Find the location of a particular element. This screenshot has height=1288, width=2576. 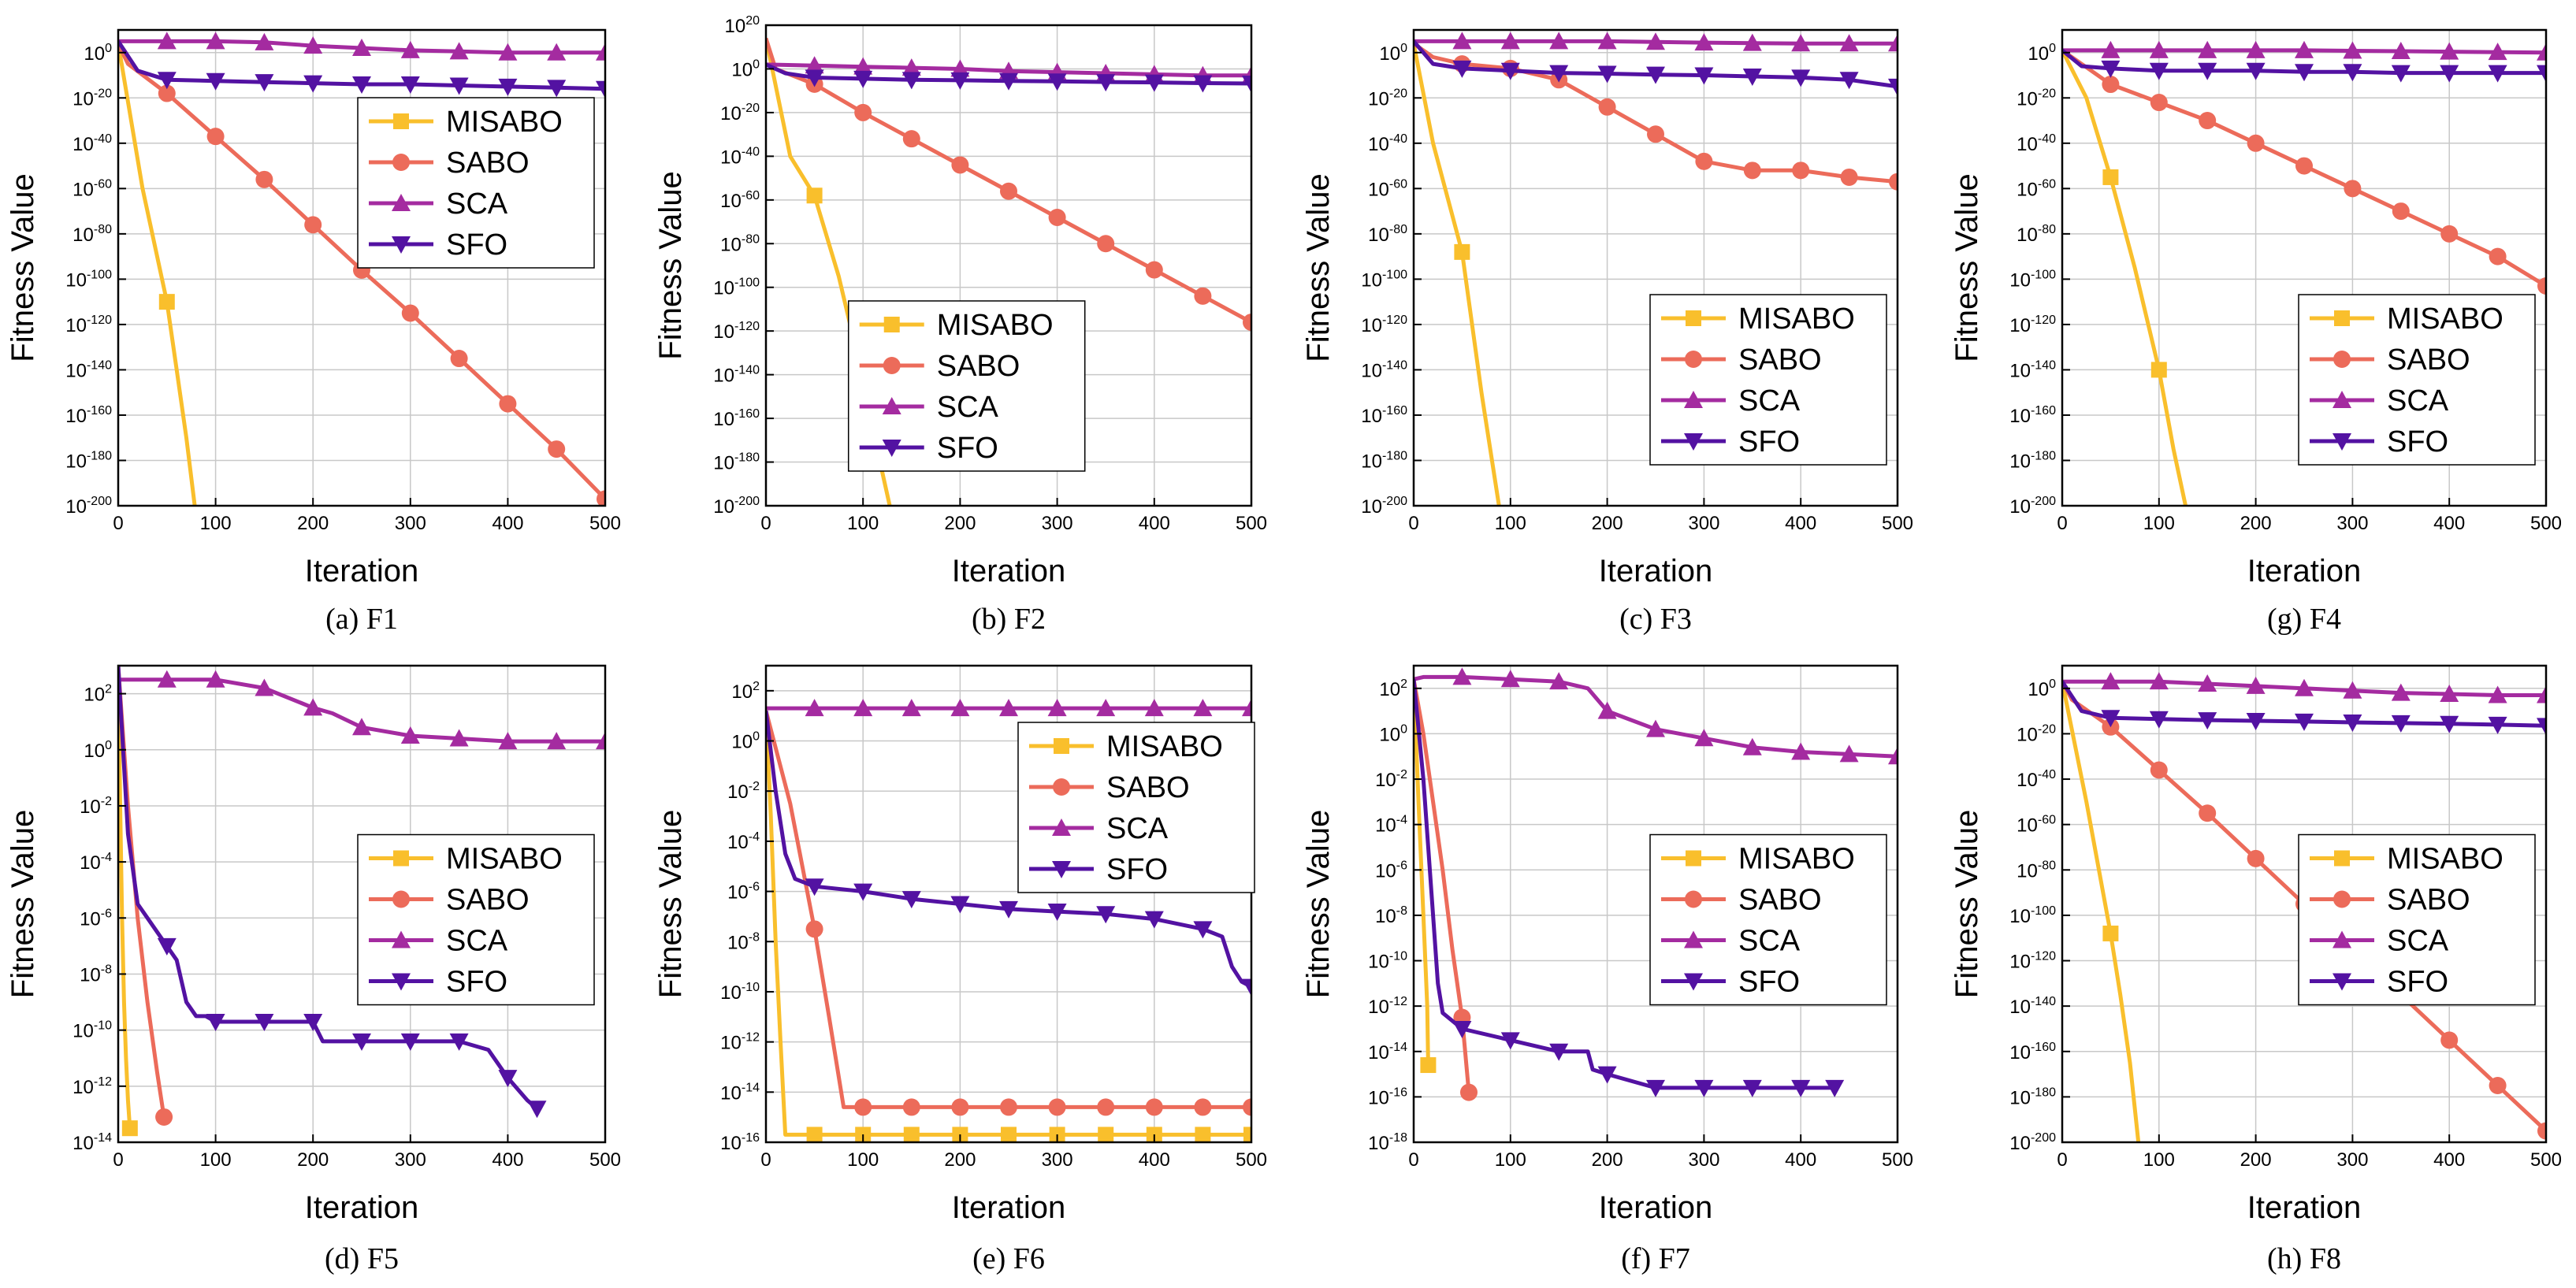

y-tick-label: 10⁻⁸⁰ is located at coordinates (1387, 234).